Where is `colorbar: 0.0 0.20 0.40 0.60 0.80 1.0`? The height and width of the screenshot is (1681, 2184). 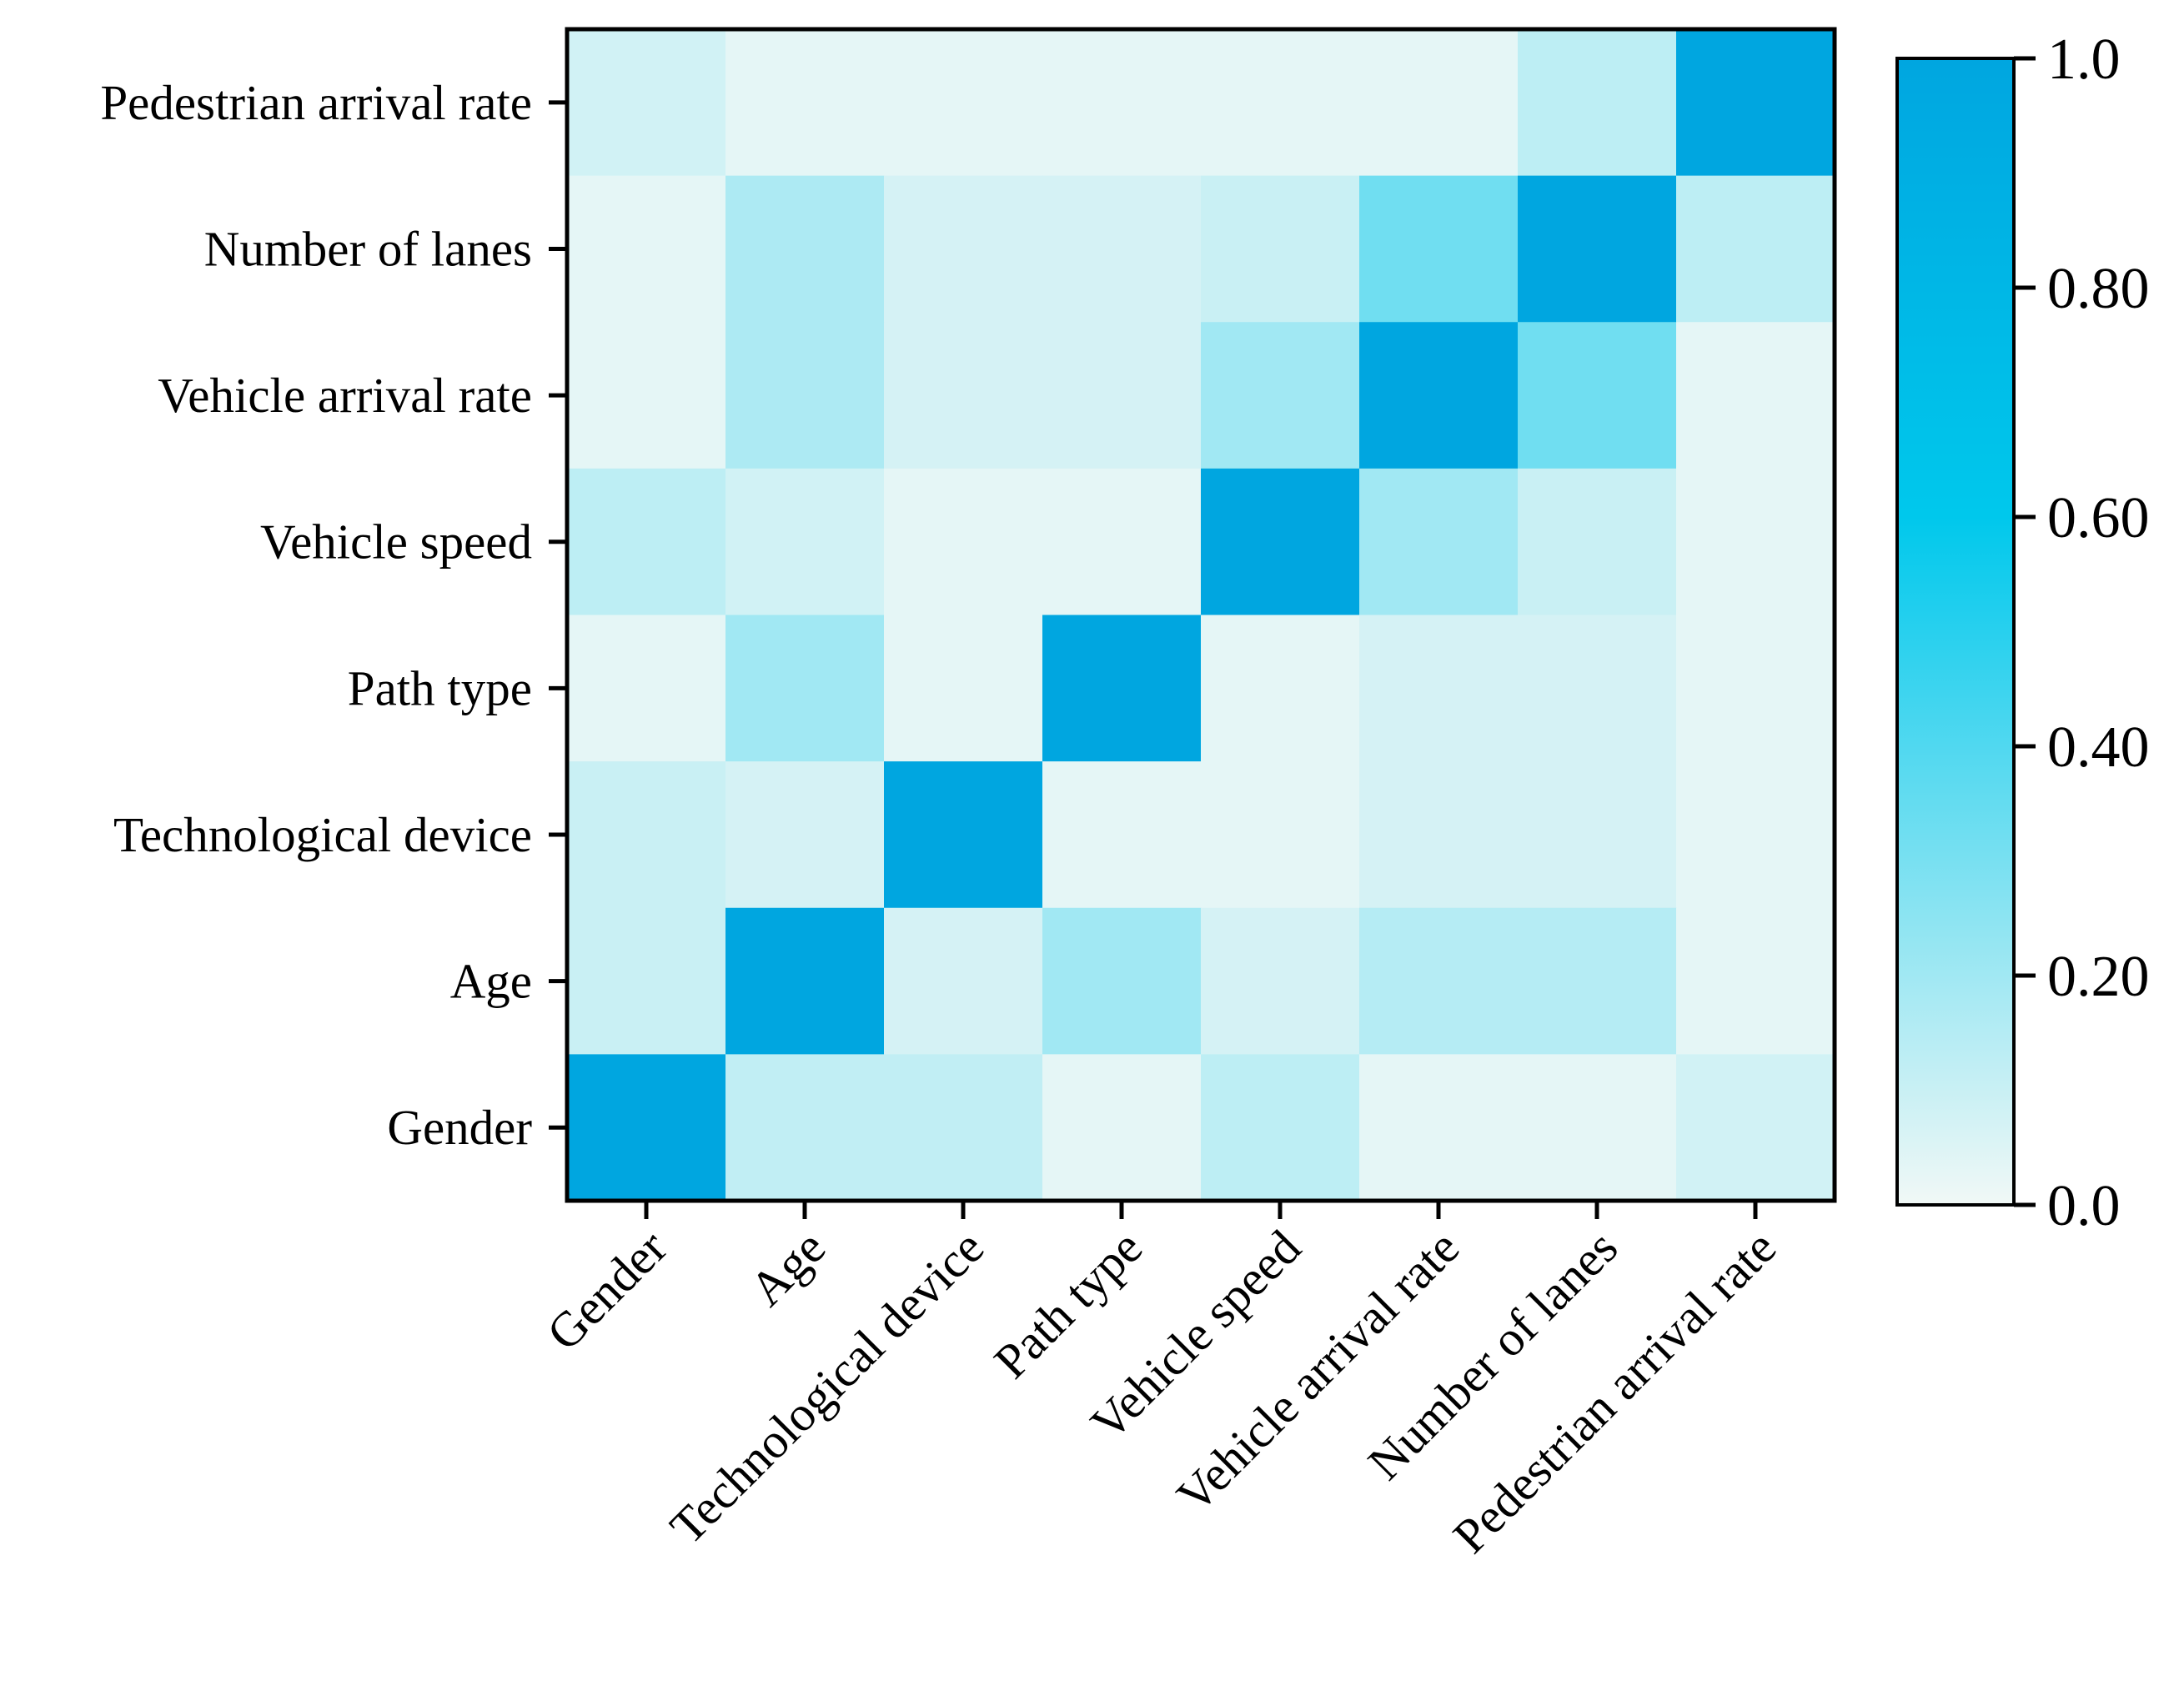
colorbar: 0.0 0.20 0.40 0.60 0.80 1.0 is located at coordinates (2022, 633).